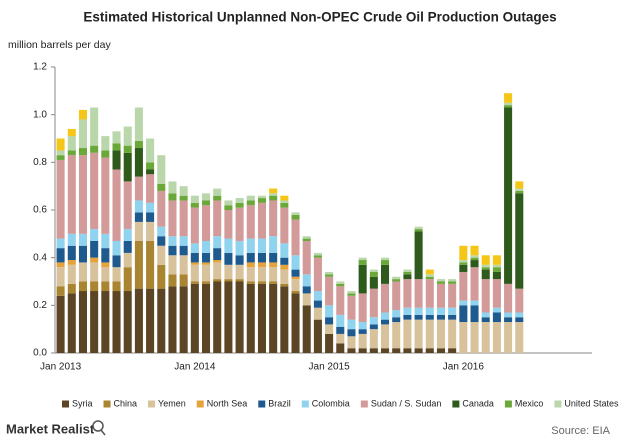 This screenshot has width=620, height=443. Describe the element at coordinates (580, 431) in the screenshot. I see `source-note: Source: EIA` at that location.